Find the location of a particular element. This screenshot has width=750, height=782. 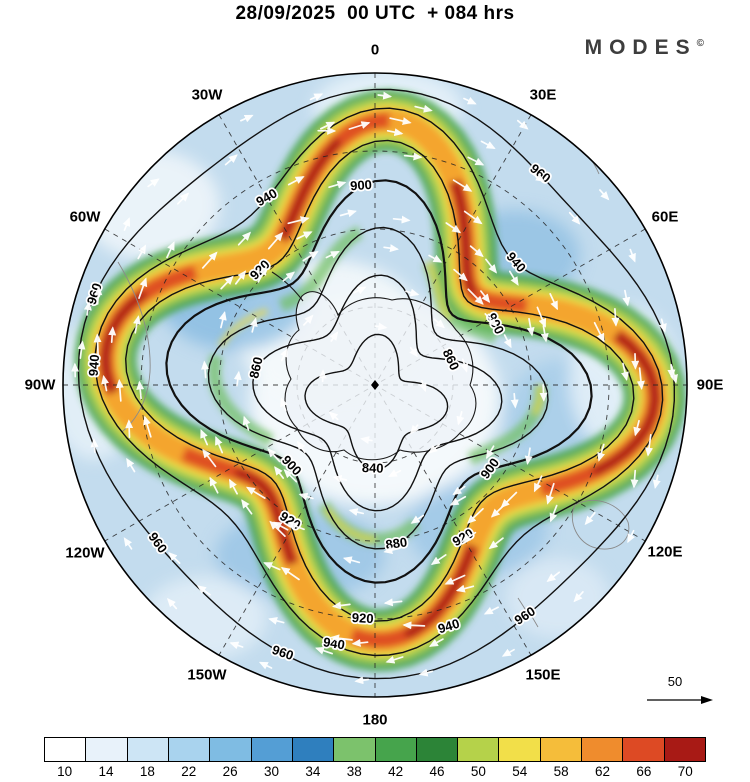

wind-scale: 50 is located at coordinates (681, 691).